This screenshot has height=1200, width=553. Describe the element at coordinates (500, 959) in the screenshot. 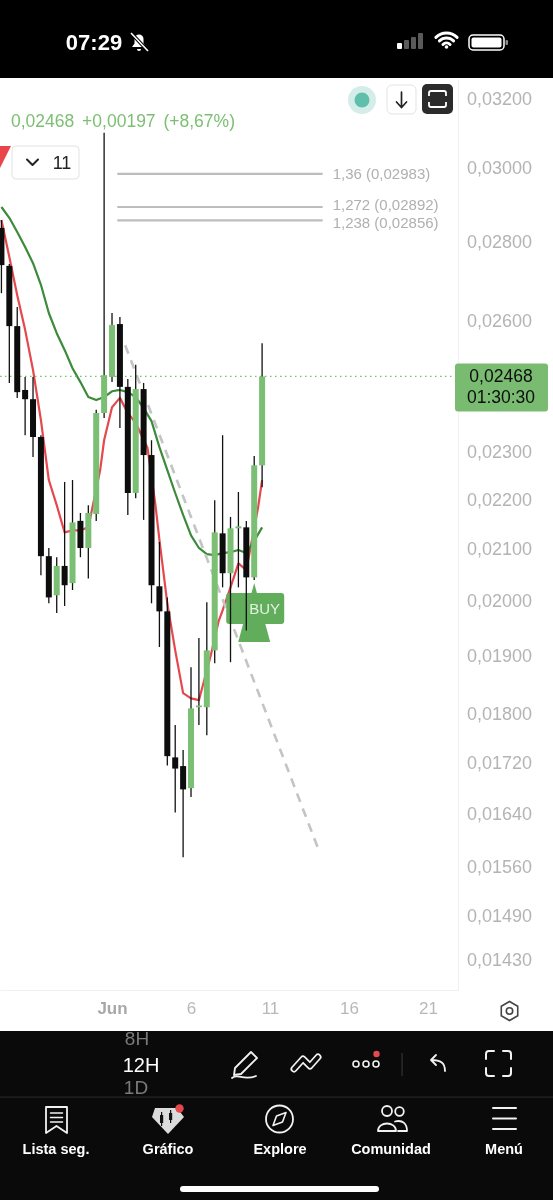

I see `y-tick-label: 0,01430` at that location.